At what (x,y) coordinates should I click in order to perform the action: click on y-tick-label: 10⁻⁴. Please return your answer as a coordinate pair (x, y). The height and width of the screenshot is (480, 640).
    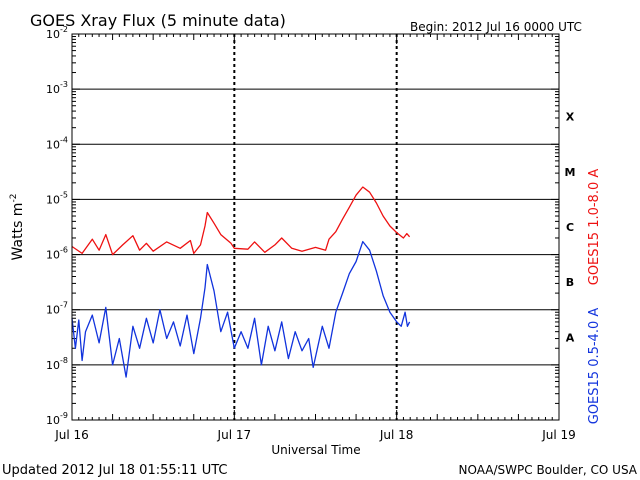
    Looking at the image, I should click on (57, 143).